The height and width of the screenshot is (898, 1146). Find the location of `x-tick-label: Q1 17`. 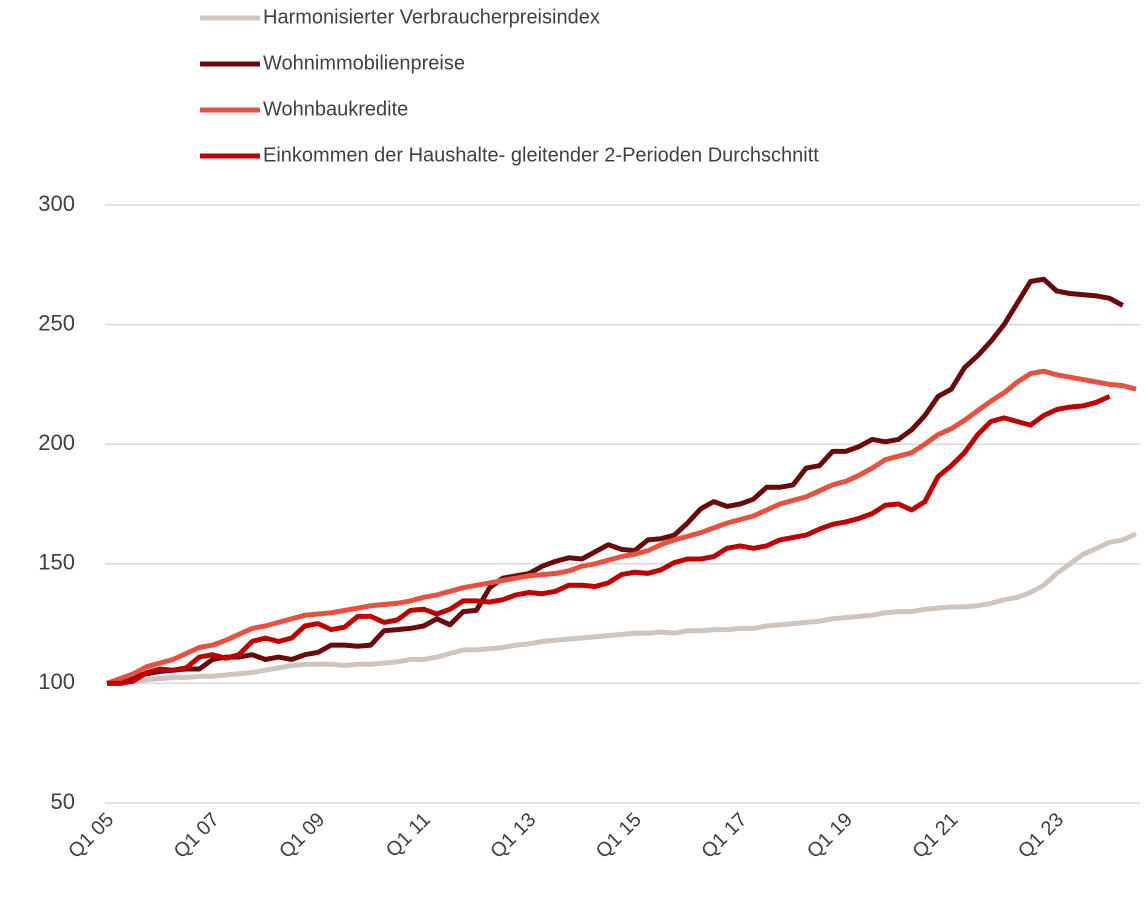

x-tick-label: Q1 17 is located at coordinates (724, 836).